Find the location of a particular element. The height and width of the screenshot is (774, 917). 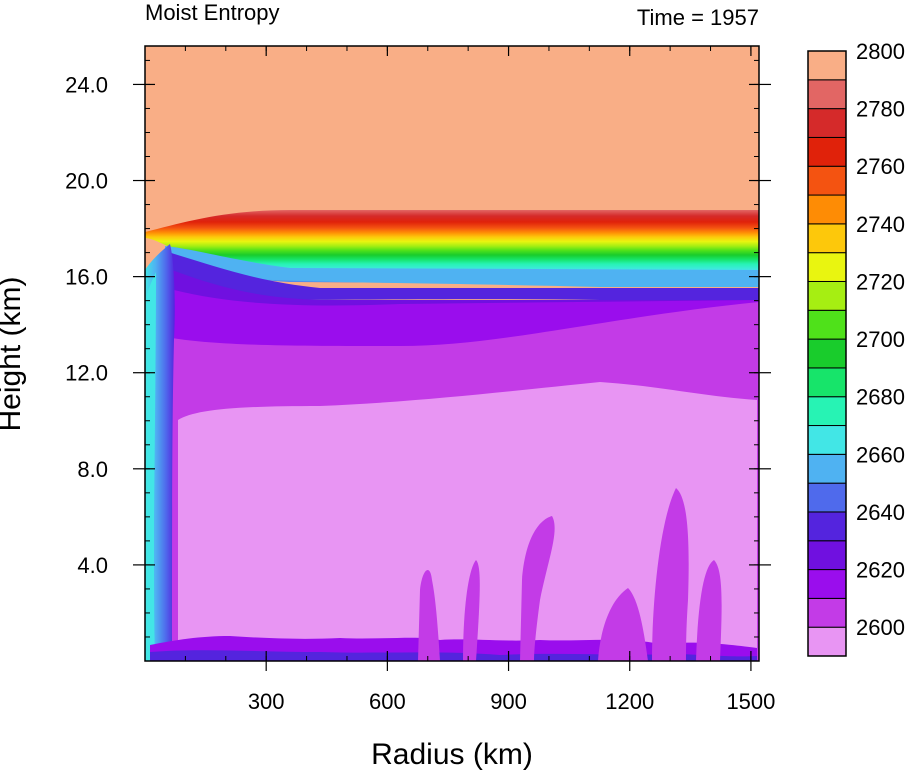

x-tick-label: 900 is located at coordinates (508, 701).